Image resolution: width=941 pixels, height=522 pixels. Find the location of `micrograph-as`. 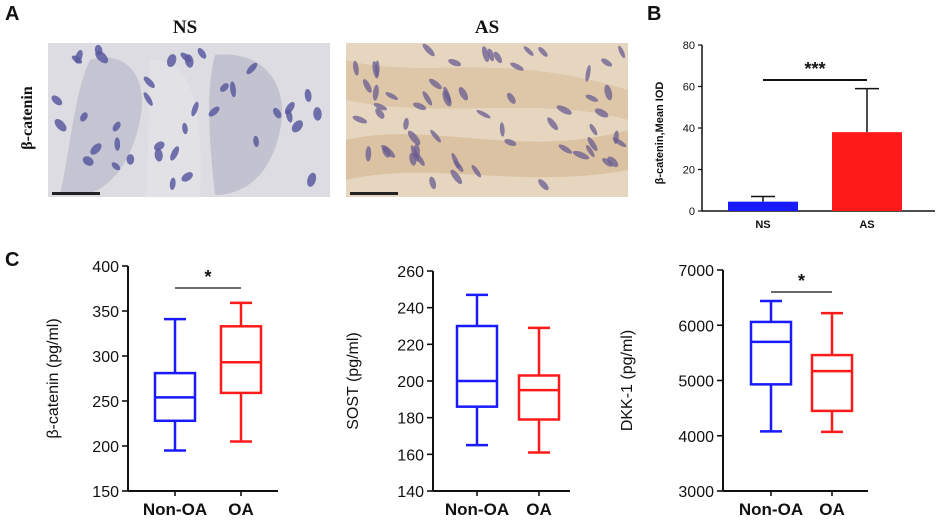

micrograph-as is located at coordinates (487, 120).